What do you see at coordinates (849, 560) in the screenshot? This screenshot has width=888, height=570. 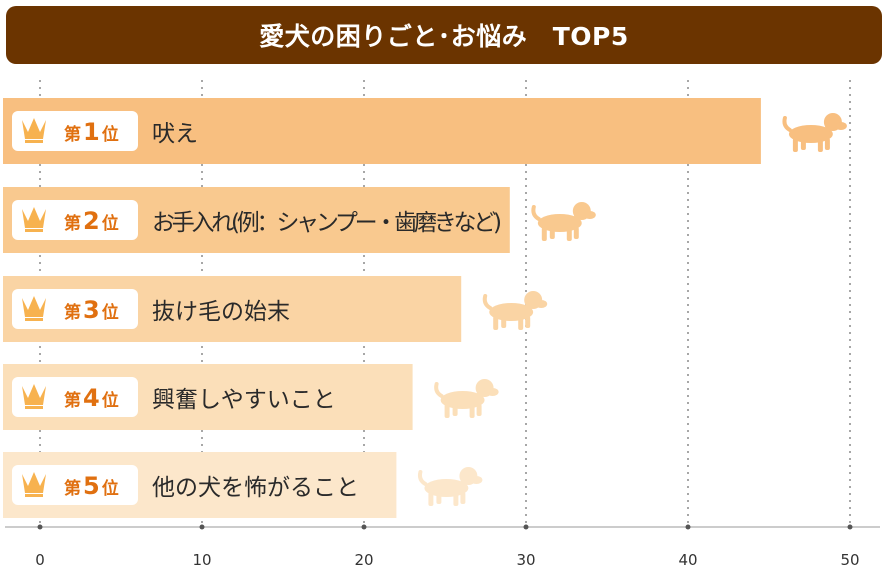 I see `x-tick-label: 50` at bounding box center [849, 560].